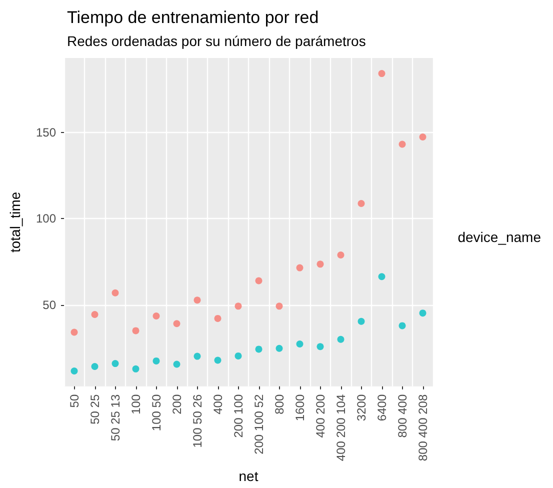 The image size is (553, 488). I want to click on x-tick-label: 50 25, so click(95, 409).